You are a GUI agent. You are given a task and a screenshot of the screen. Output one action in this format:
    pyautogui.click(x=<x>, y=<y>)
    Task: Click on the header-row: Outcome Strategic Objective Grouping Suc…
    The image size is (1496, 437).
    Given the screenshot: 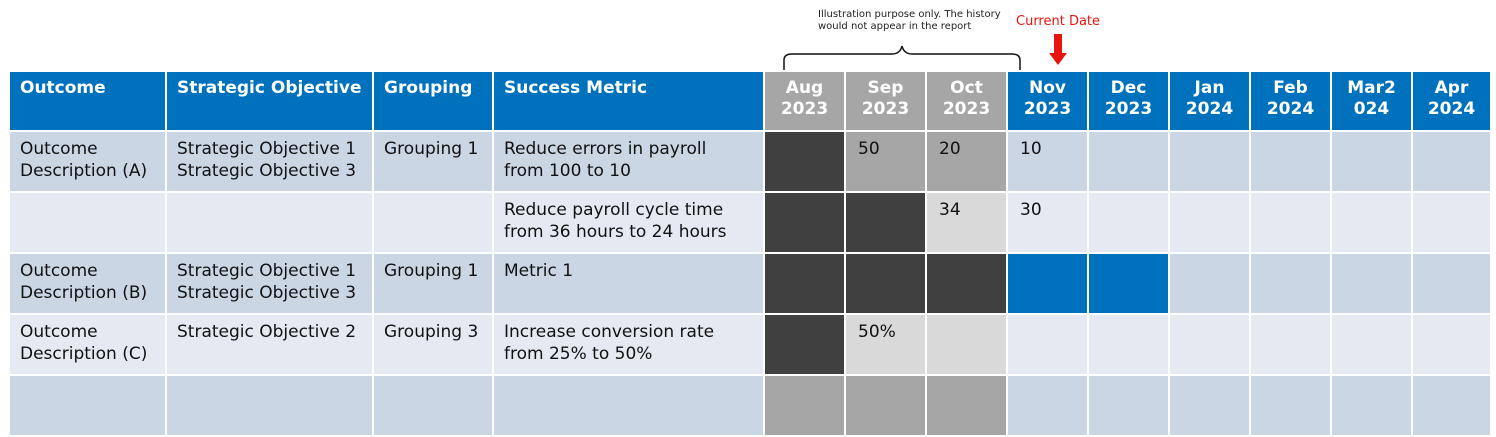 What is the action you would take?
    pyautogui.click(x=750, y=101)
    